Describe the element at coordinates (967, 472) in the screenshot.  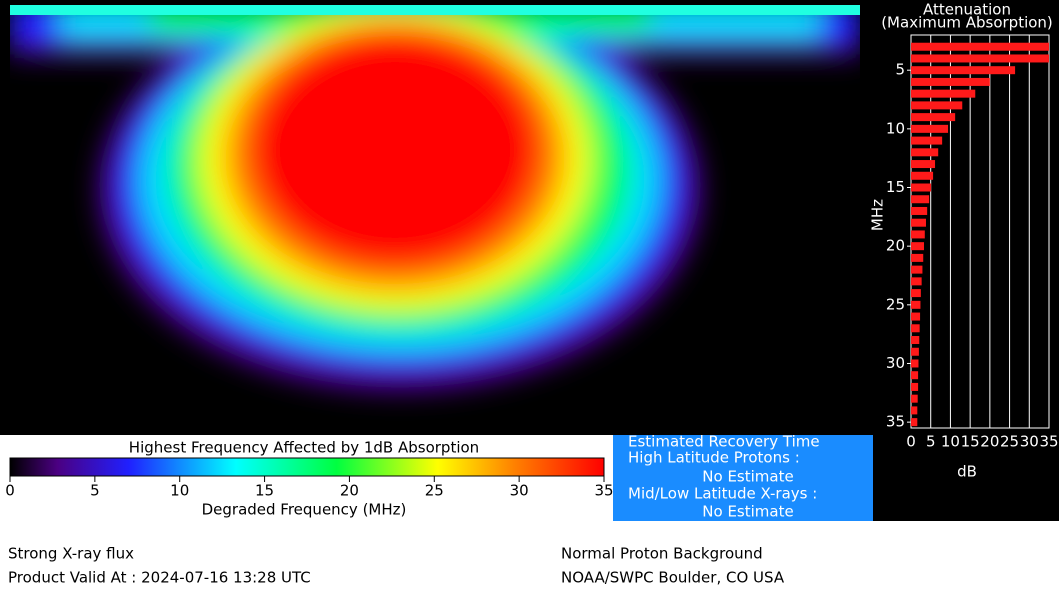
I see `x-axis-label: dB` at that location.